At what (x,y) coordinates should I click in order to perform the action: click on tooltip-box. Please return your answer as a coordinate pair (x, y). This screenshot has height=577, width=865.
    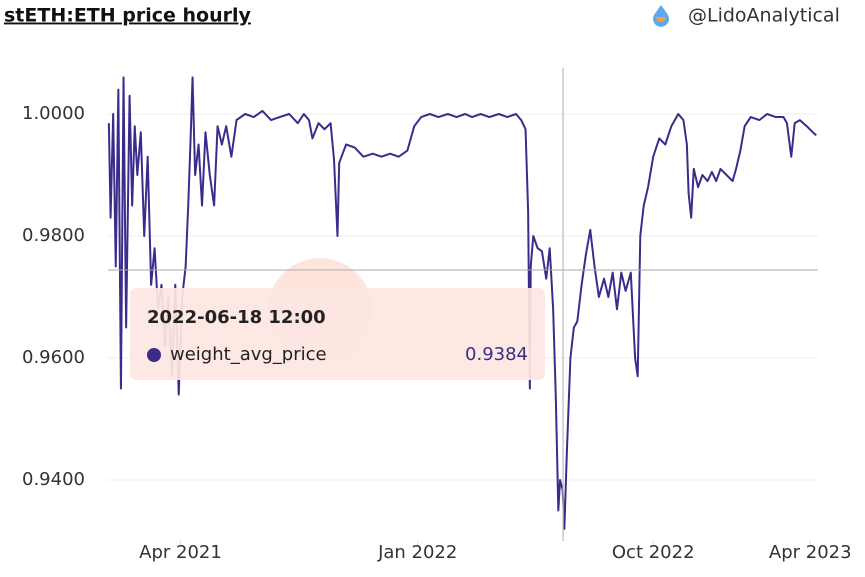
    Looking at the image, I should click on (337, 334).